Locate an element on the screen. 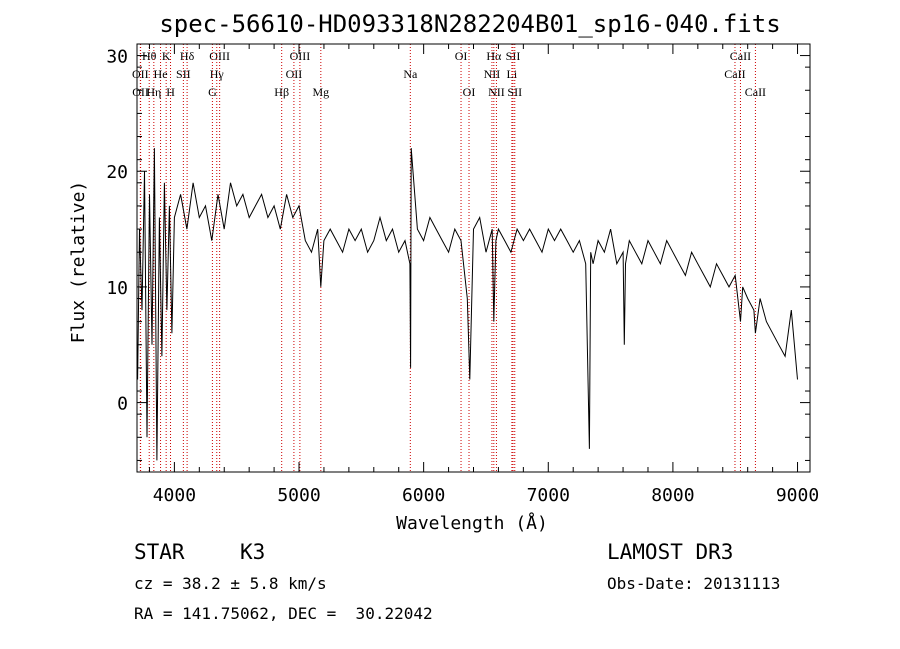 The image size is (900, 649). object-type: STAR is located at coordinates (159, 552).